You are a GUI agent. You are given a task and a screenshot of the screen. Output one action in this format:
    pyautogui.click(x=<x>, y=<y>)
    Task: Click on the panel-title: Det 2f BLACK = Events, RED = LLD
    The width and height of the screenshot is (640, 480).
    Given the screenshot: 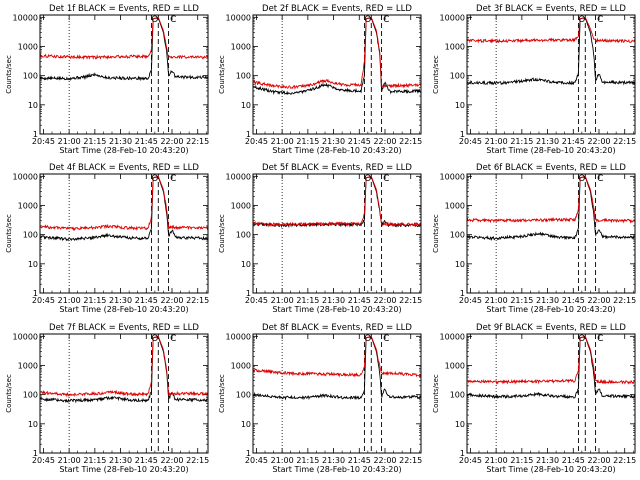 What is the action you would take?
    pyautogui.click(x=337, y=9)
    